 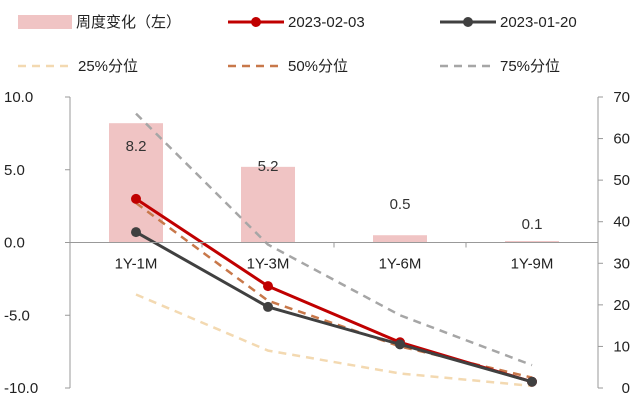 What do you see at coordinates (136, 146) in the screenshot?
I see `bar-data-label: 8.2` at bounding box center [136, 146].